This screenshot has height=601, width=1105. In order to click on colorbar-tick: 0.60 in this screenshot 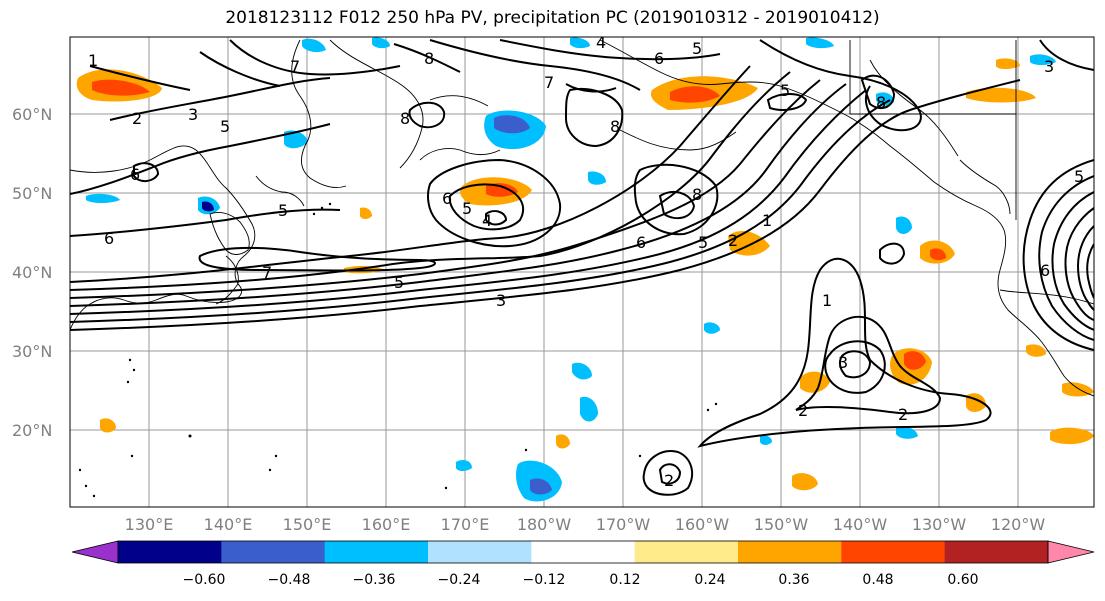, I will do `click(963, 580)`.